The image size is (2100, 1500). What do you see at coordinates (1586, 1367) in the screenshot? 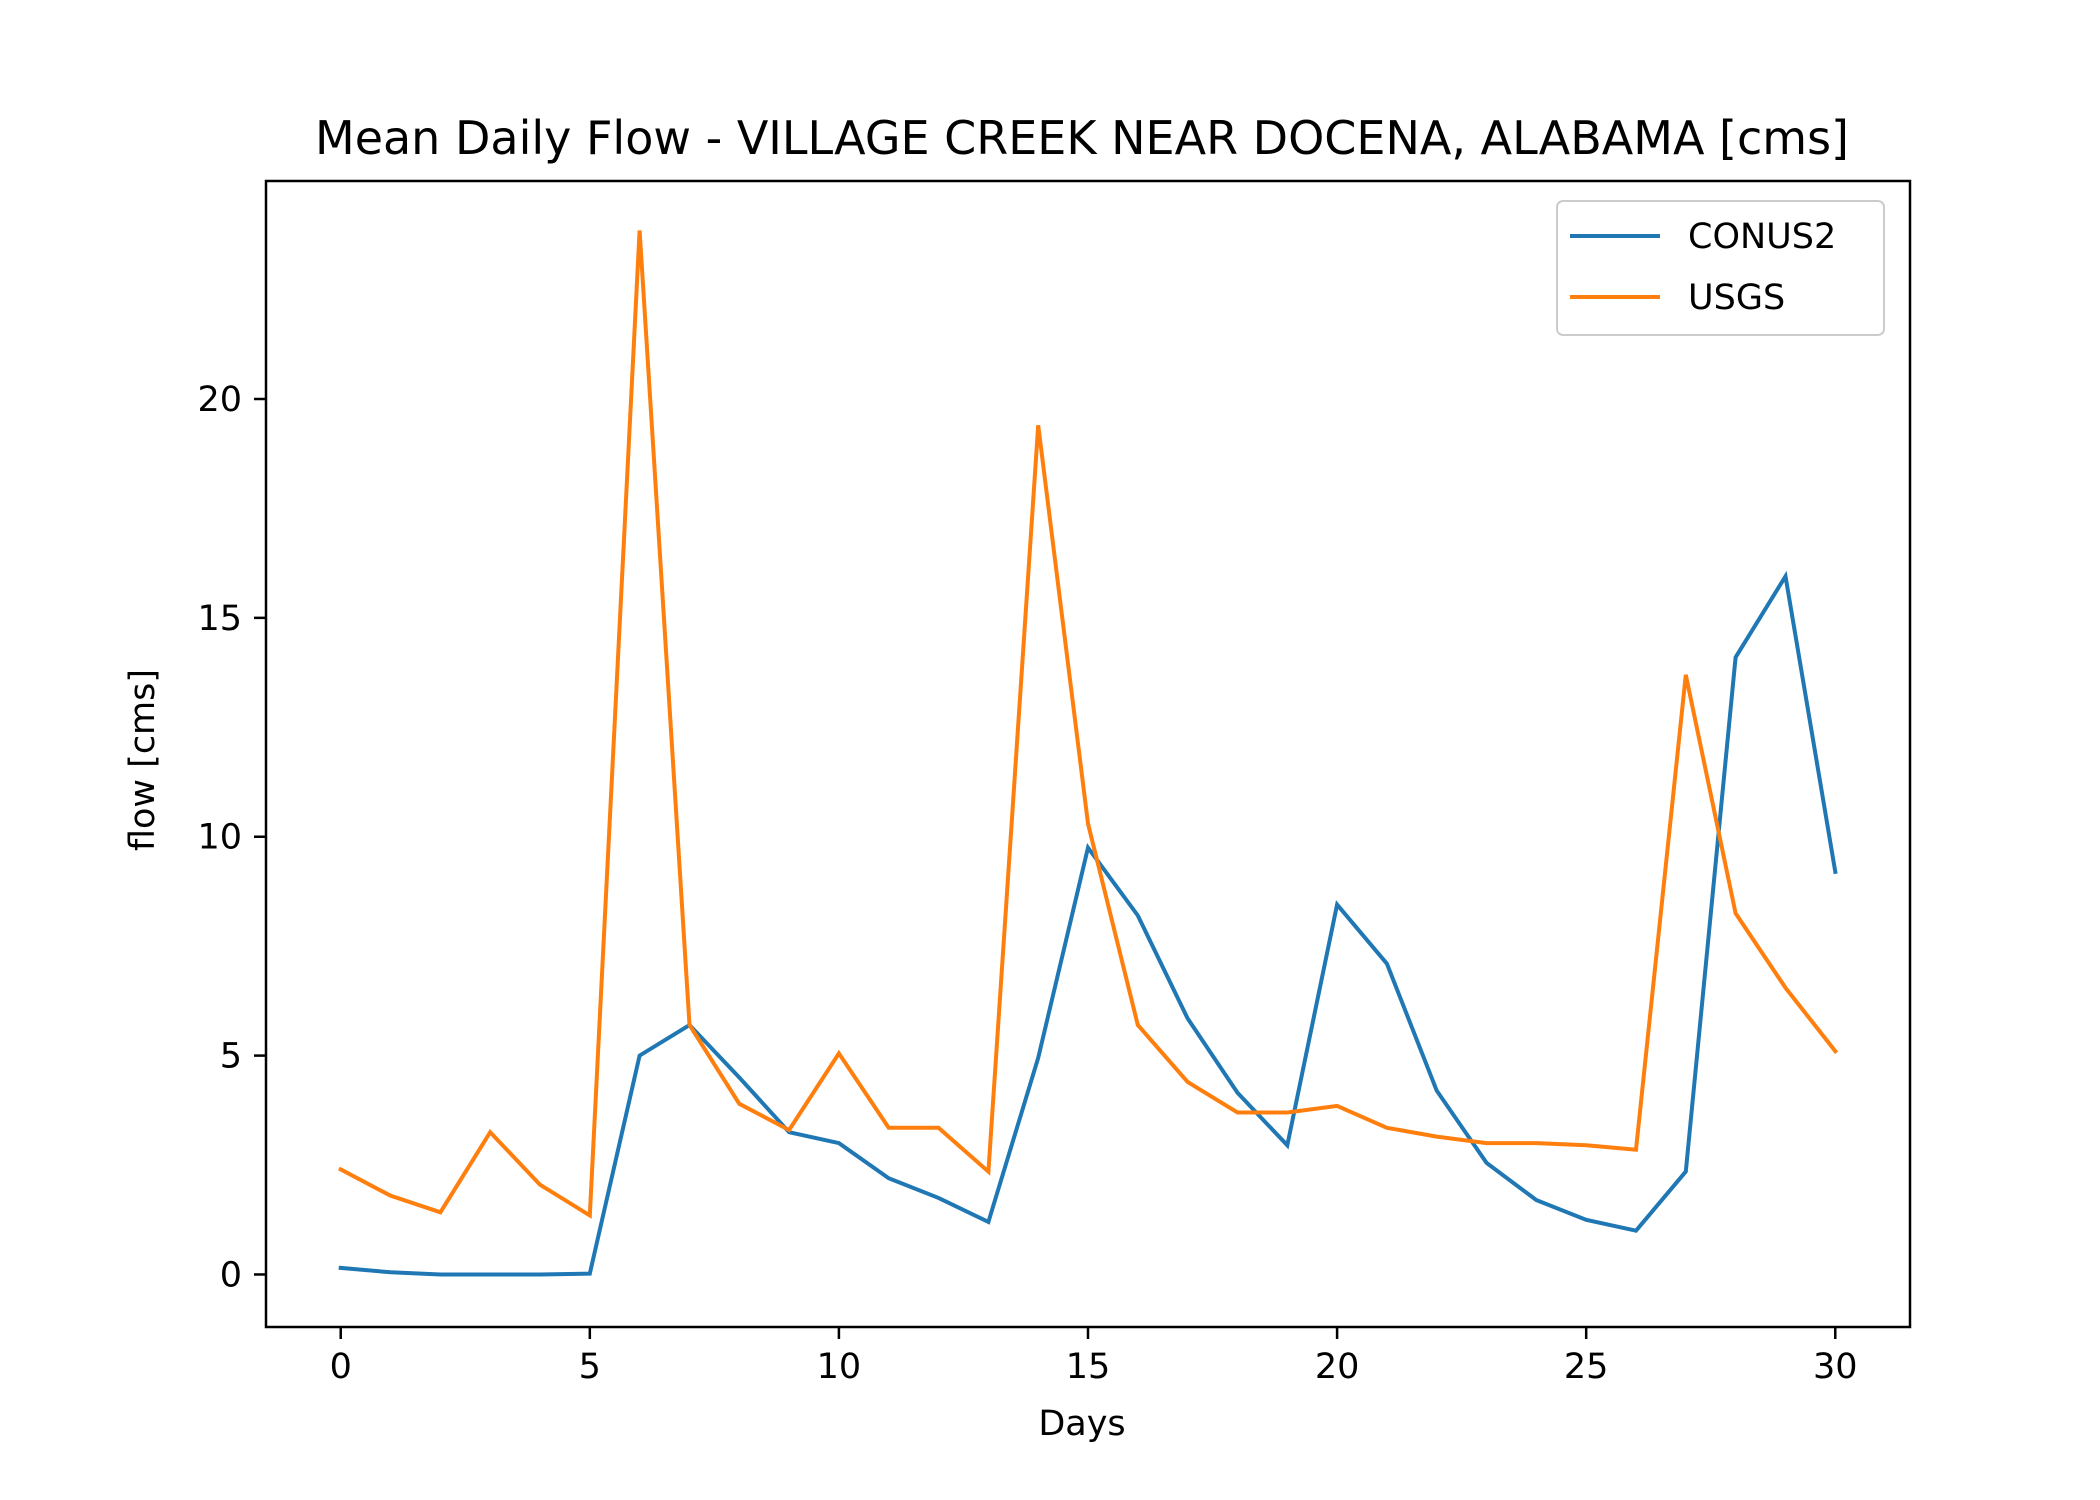
I see `x-tick-label: 25` at bounding box center [1586, 1367].